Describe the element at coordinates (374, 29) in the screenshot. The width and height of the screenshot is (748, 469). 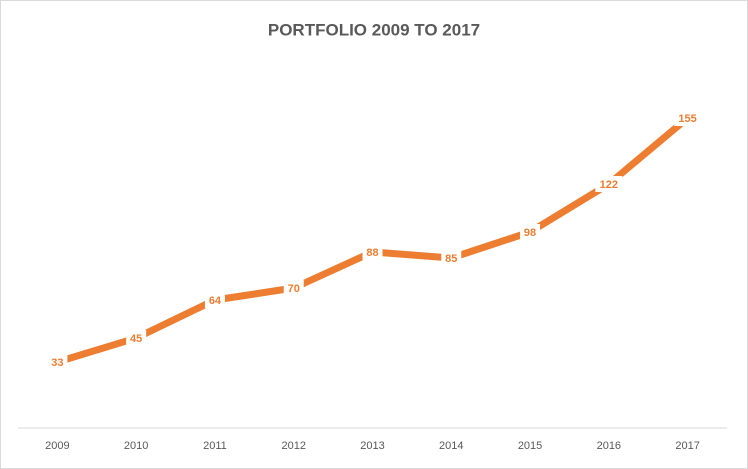
I see `chart-title: PORTFOLIO 2009 TO 2017` at that location.